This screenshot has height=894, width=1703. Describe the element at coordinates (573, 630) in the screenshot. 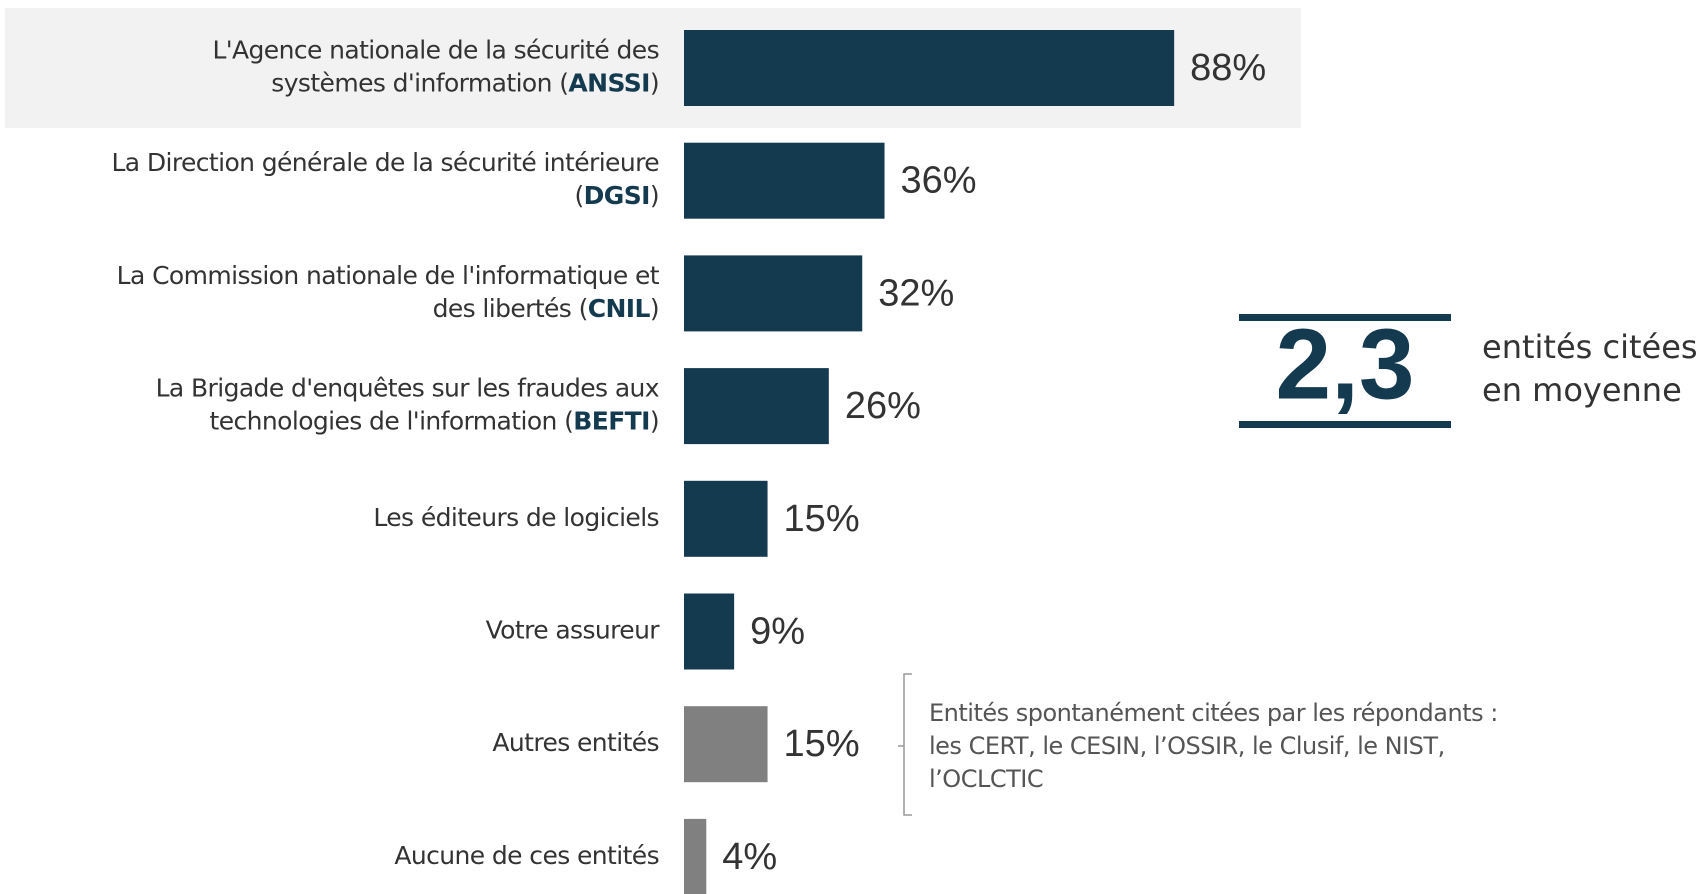

I see `category-label: Votre assureur` at that location.